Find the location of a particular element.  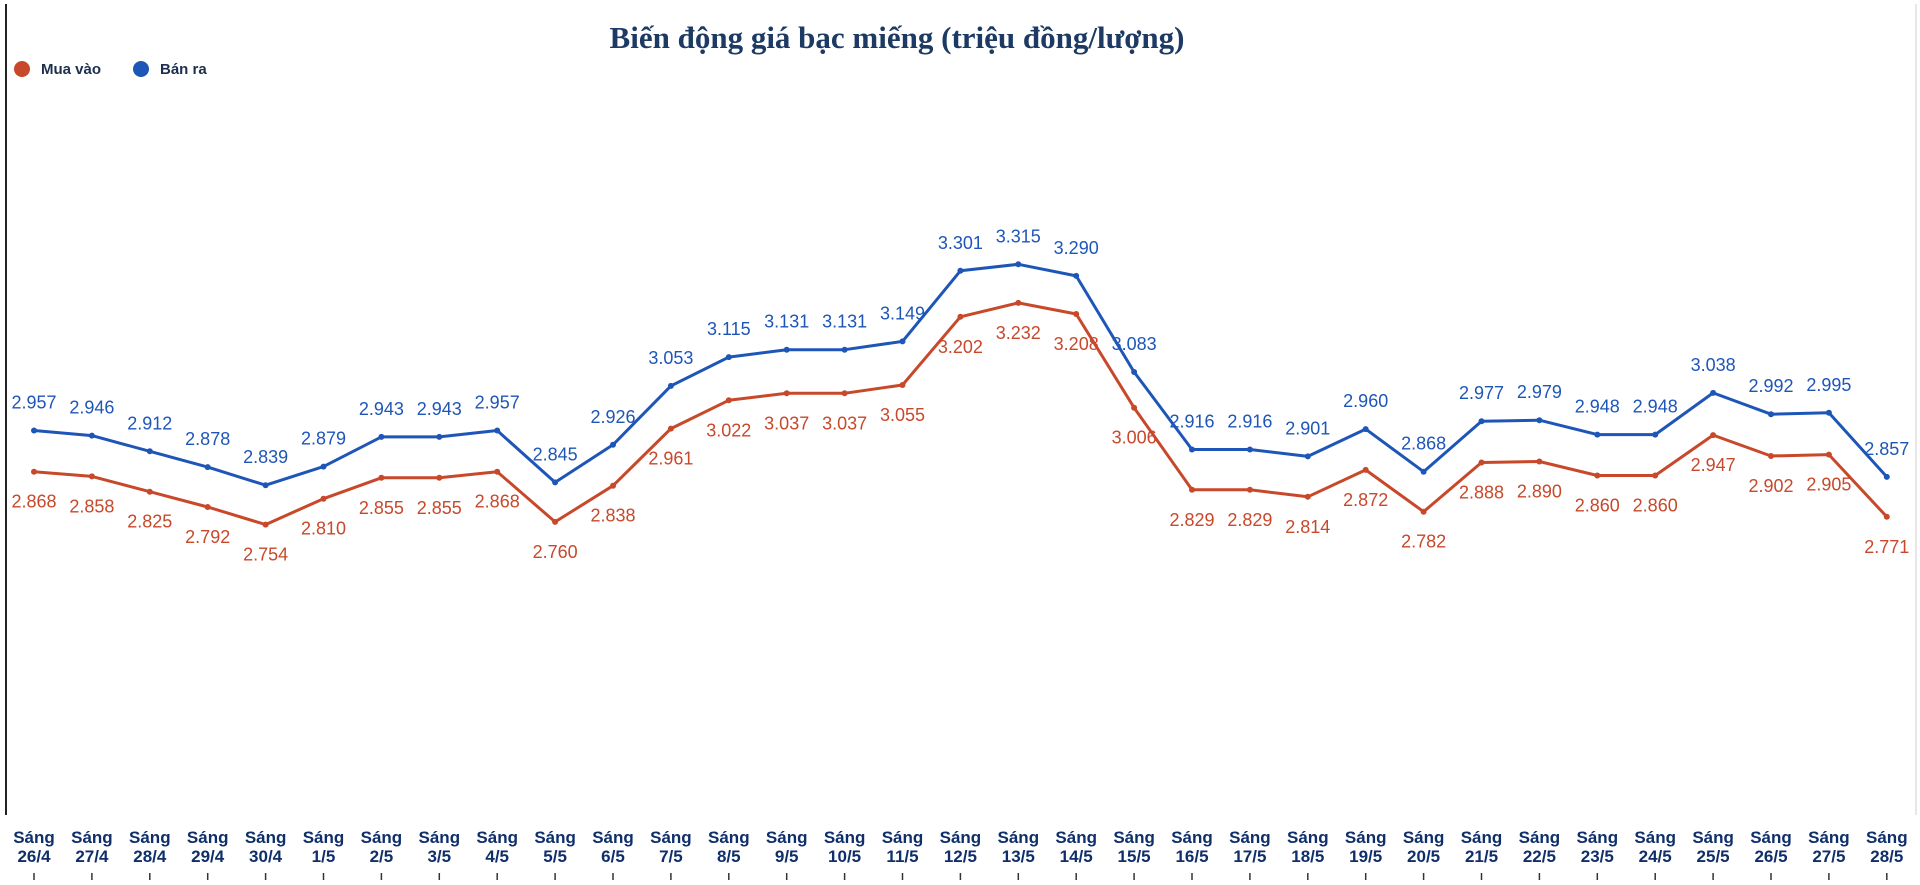

x-tick-label-line2: 24/5 is located at coordinates (1655, 856).